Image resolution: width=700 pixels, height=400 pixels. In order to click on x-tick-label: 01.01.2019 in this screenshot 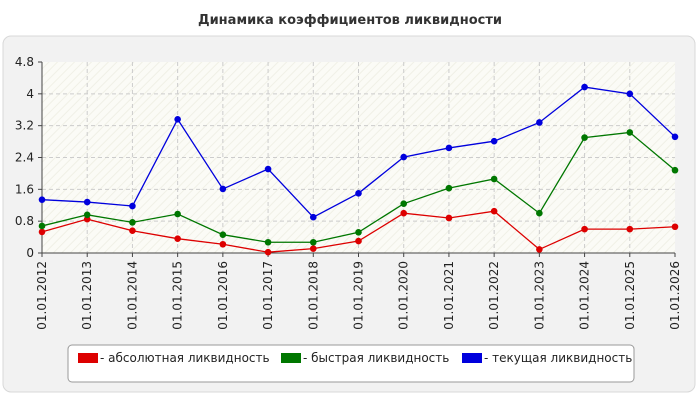, I will do `click(359, 295)`.